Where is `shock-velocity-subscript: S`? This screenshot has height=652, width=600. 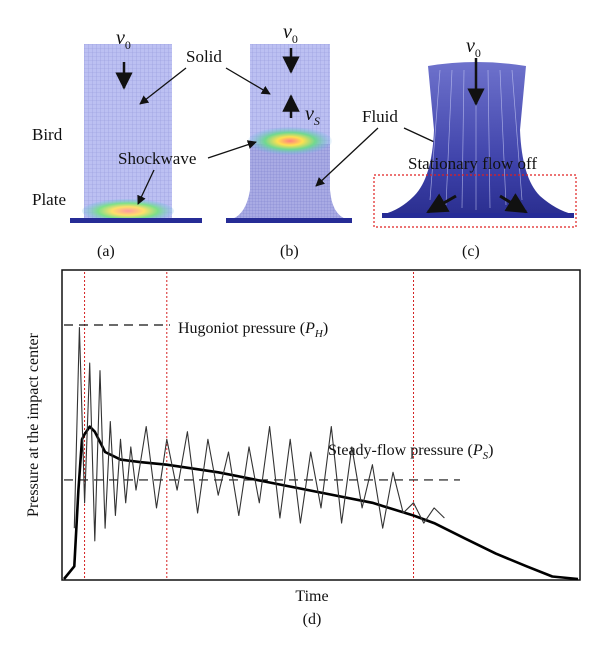
shock-velocity-subscript: S is located at coordinates (317, 121).